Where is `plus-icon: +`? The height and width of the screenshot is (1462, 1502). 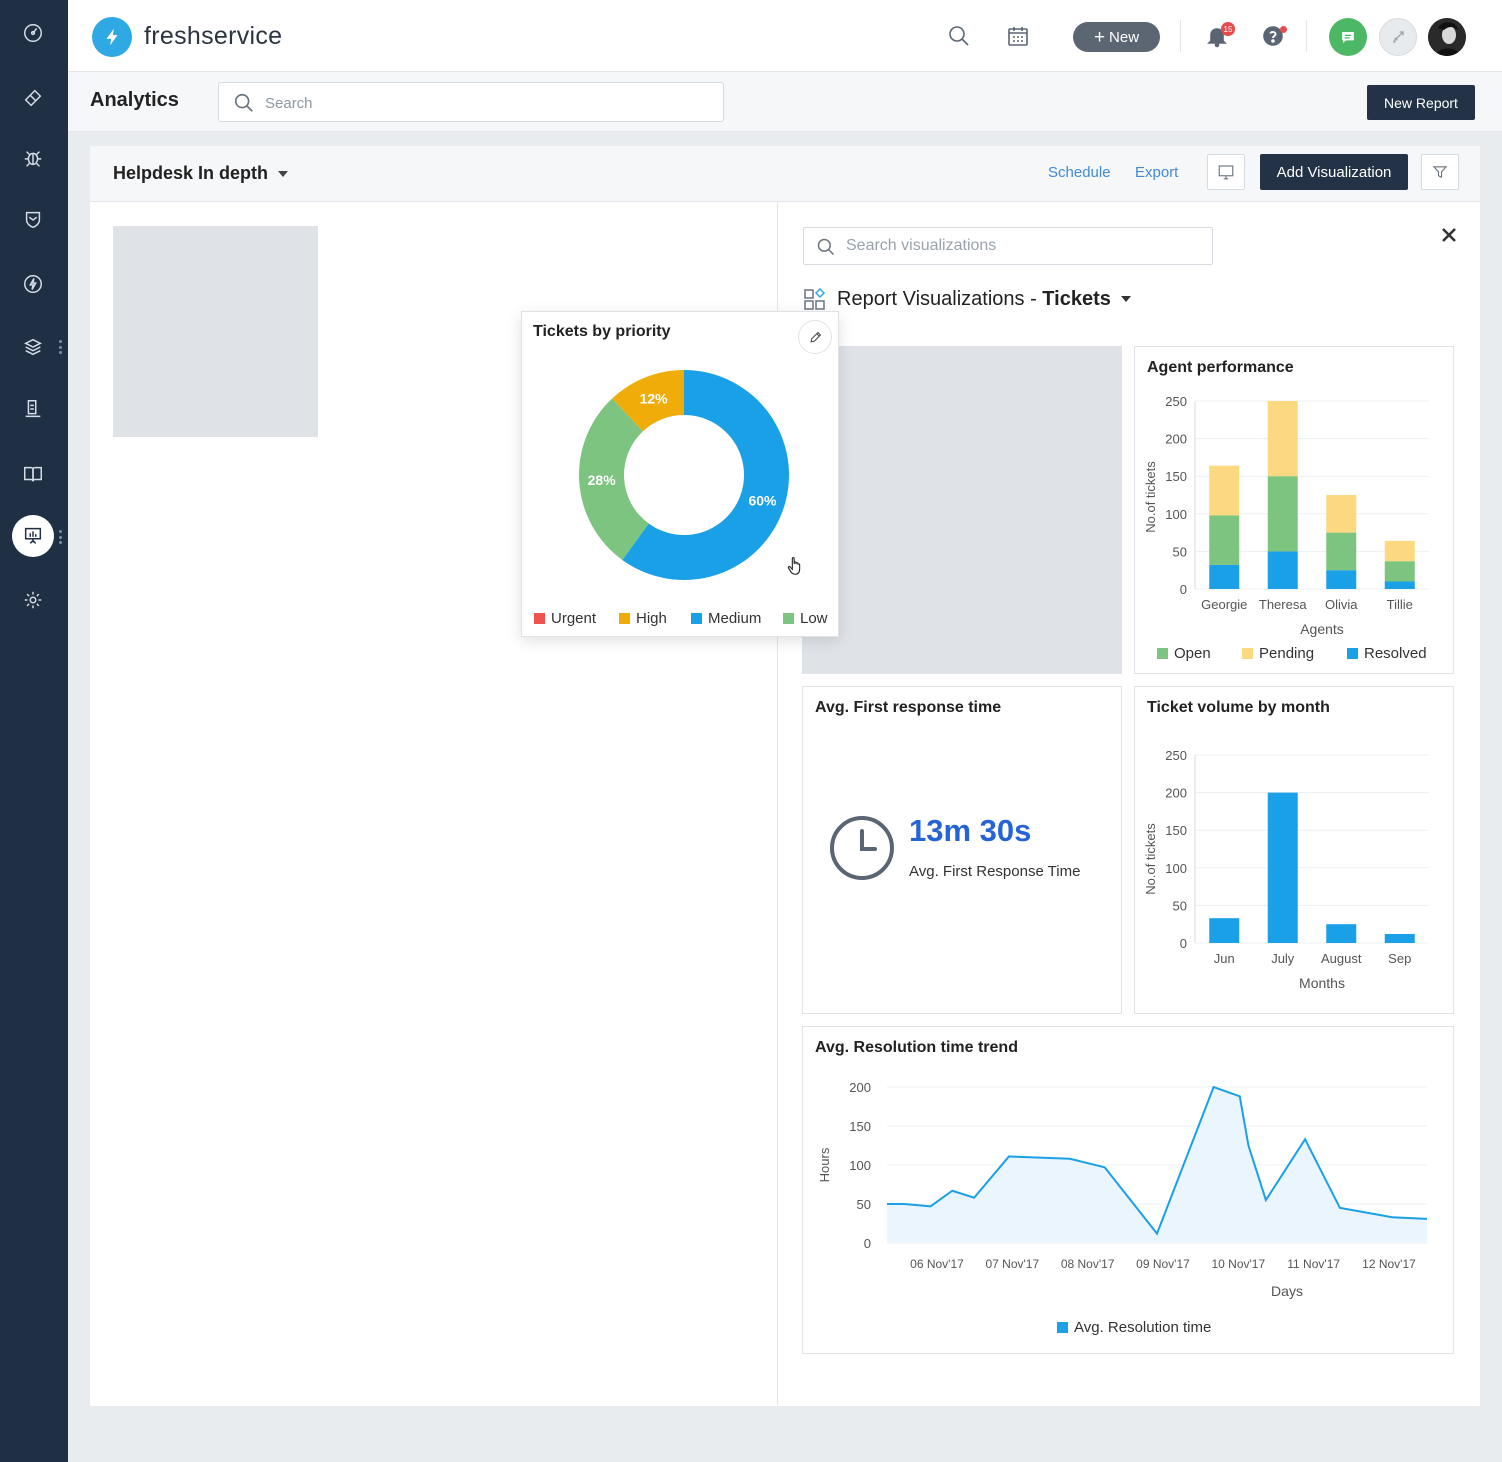
plus-icon: + is located at coordinates (1099, 37).